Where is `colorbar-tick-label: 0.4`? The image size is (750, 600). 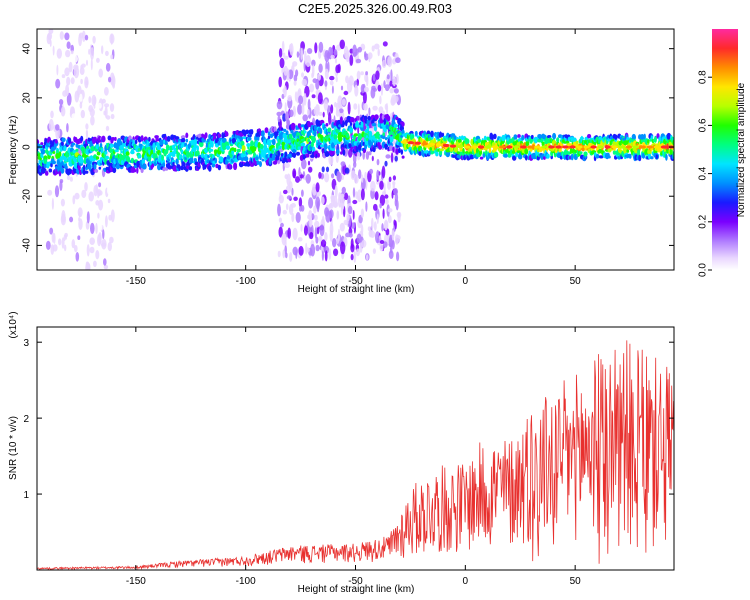
colorbar-tick-label: 0.4 is located at coordinates (703, 173).